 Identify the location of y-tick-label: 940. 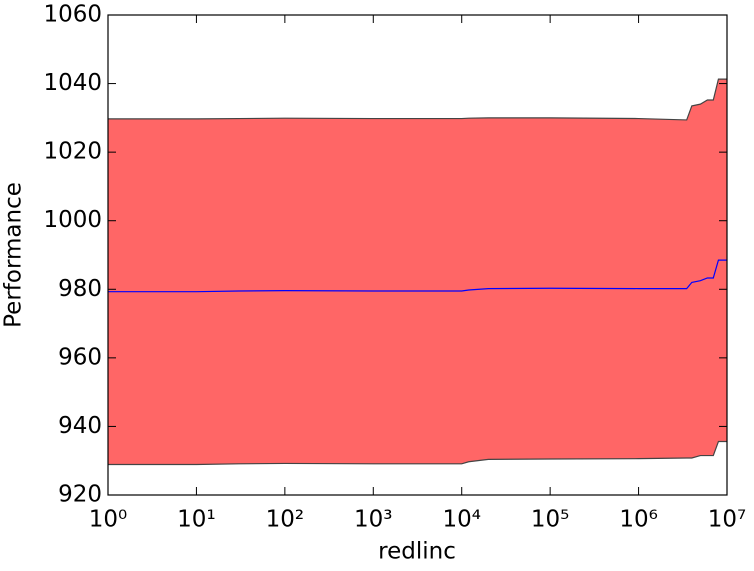
(80, 426).